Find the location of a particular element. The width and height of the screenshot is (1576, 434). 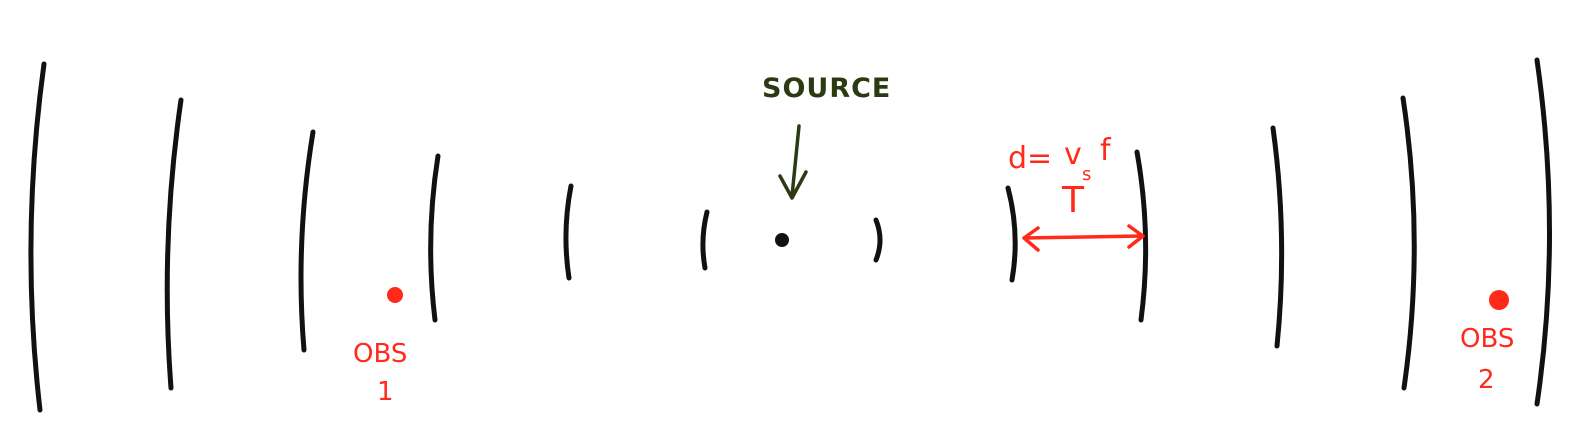

formula-denominator: T is located at coordinates (1073, 200).